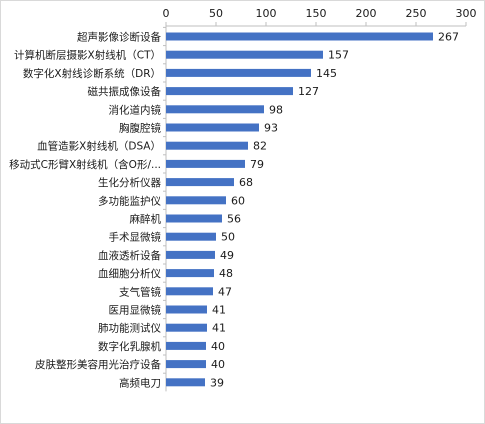 This screenshot has height=424, width=485. I want to click on data-label: 39, so click(217, 382).